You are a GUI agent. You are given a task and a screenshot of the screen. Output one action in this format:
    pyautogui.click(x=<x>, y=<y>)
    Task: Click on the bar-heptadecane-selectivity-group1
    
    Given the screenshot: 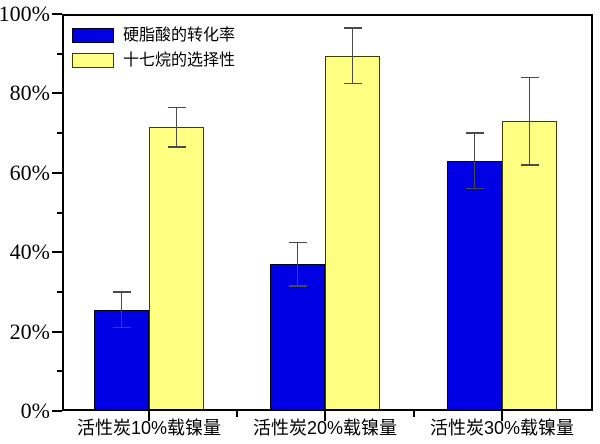 What is the action you would take?
    pyautogui.click(x=176, y=269)
    